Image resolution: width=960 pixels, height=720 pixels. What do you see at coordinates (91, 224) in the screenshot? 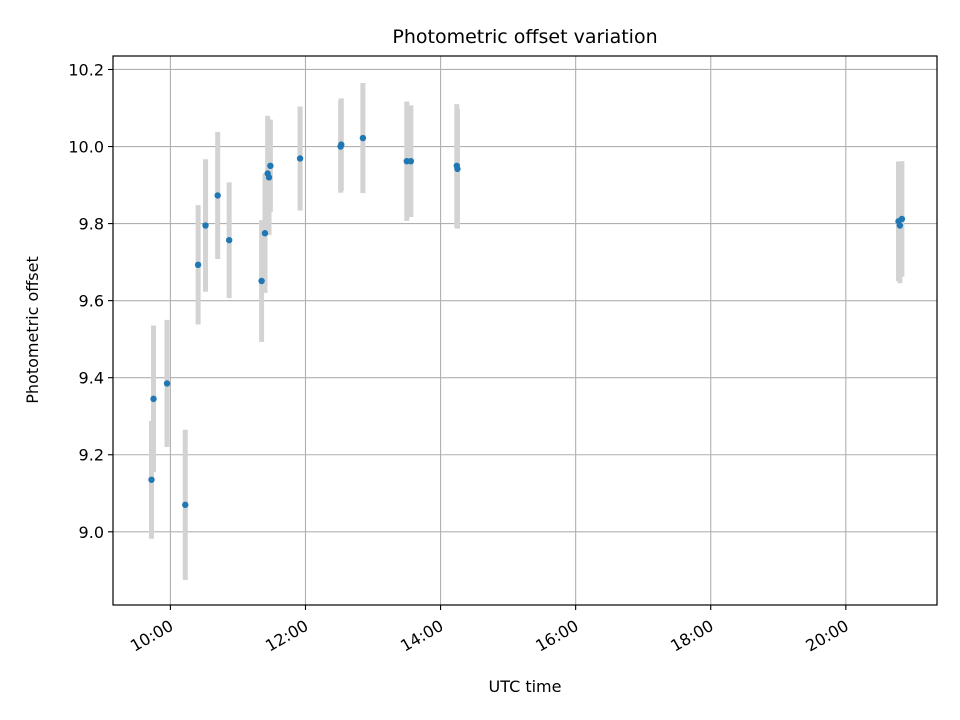
I see `y-tick-label: 9.8` at bounding box center [91, 224].